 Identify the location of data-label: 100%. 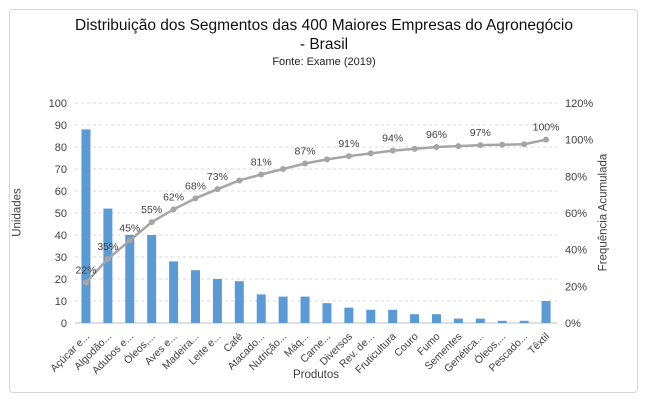
(546, 128).